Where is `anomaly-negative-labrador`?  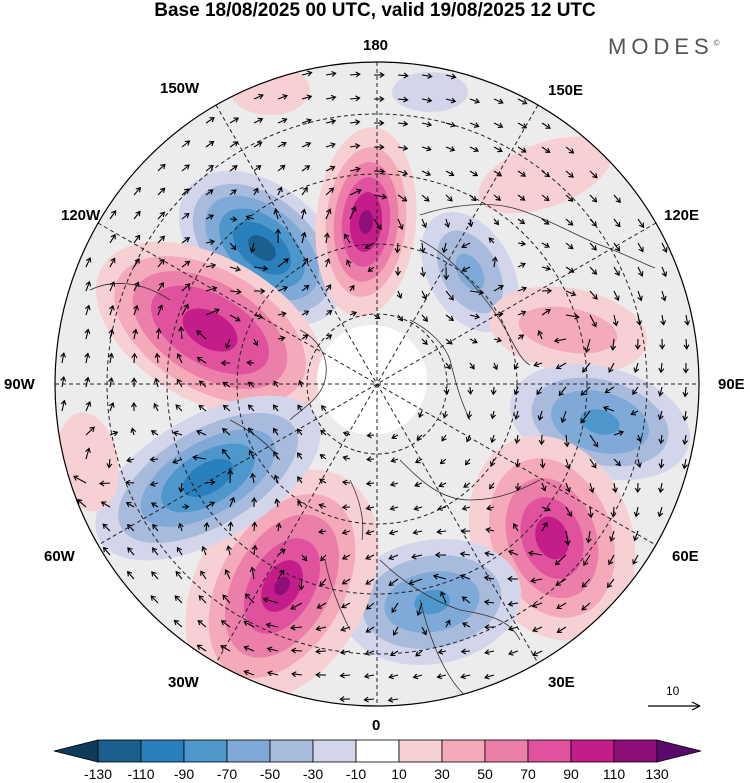 anomaly-negative-labrador is located at coordinates (208, 478).